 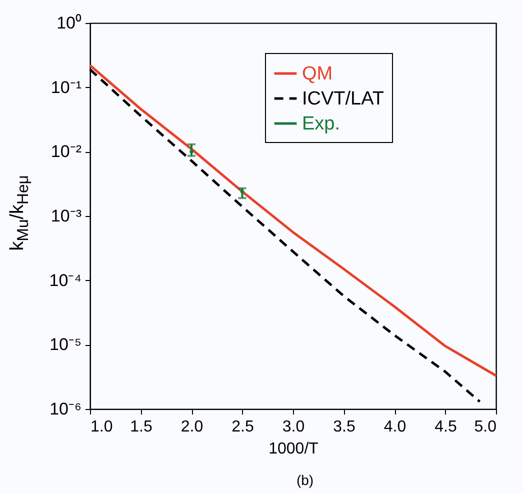 I want to click on x-tick-label: 1.0, so click(x=101, y=427).